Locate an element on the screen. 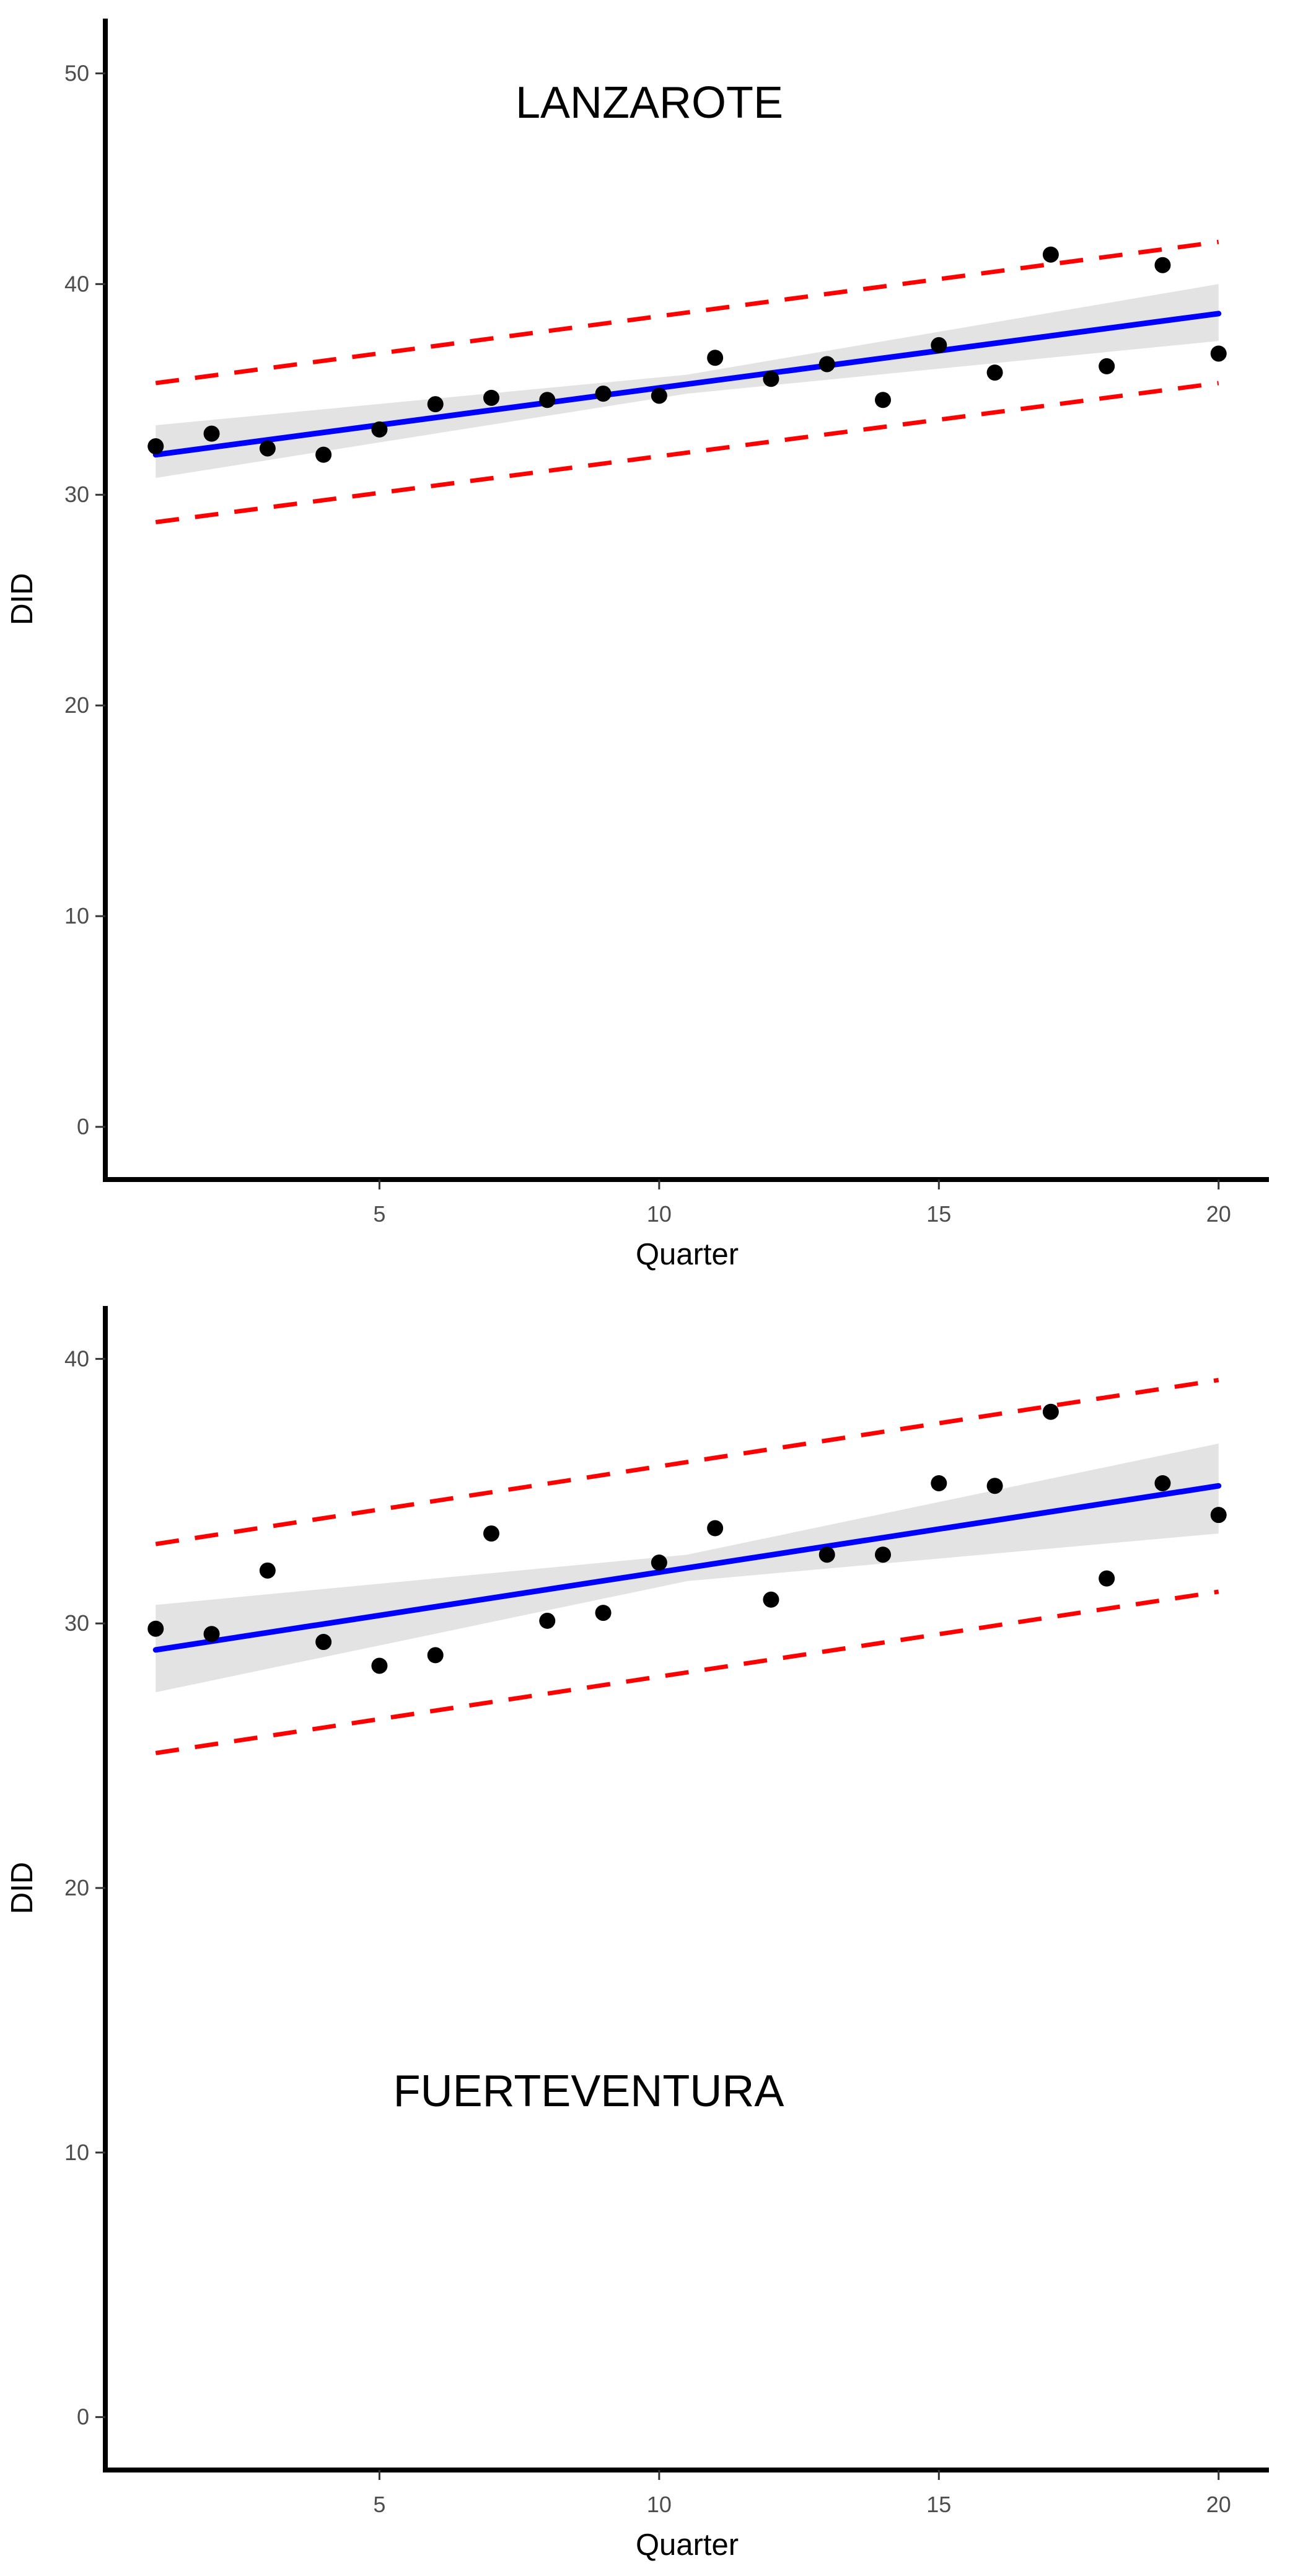 The width and height of the screenshot is (1290, 2576). y-tick-label: 50 is located at coordinates (76, 73).